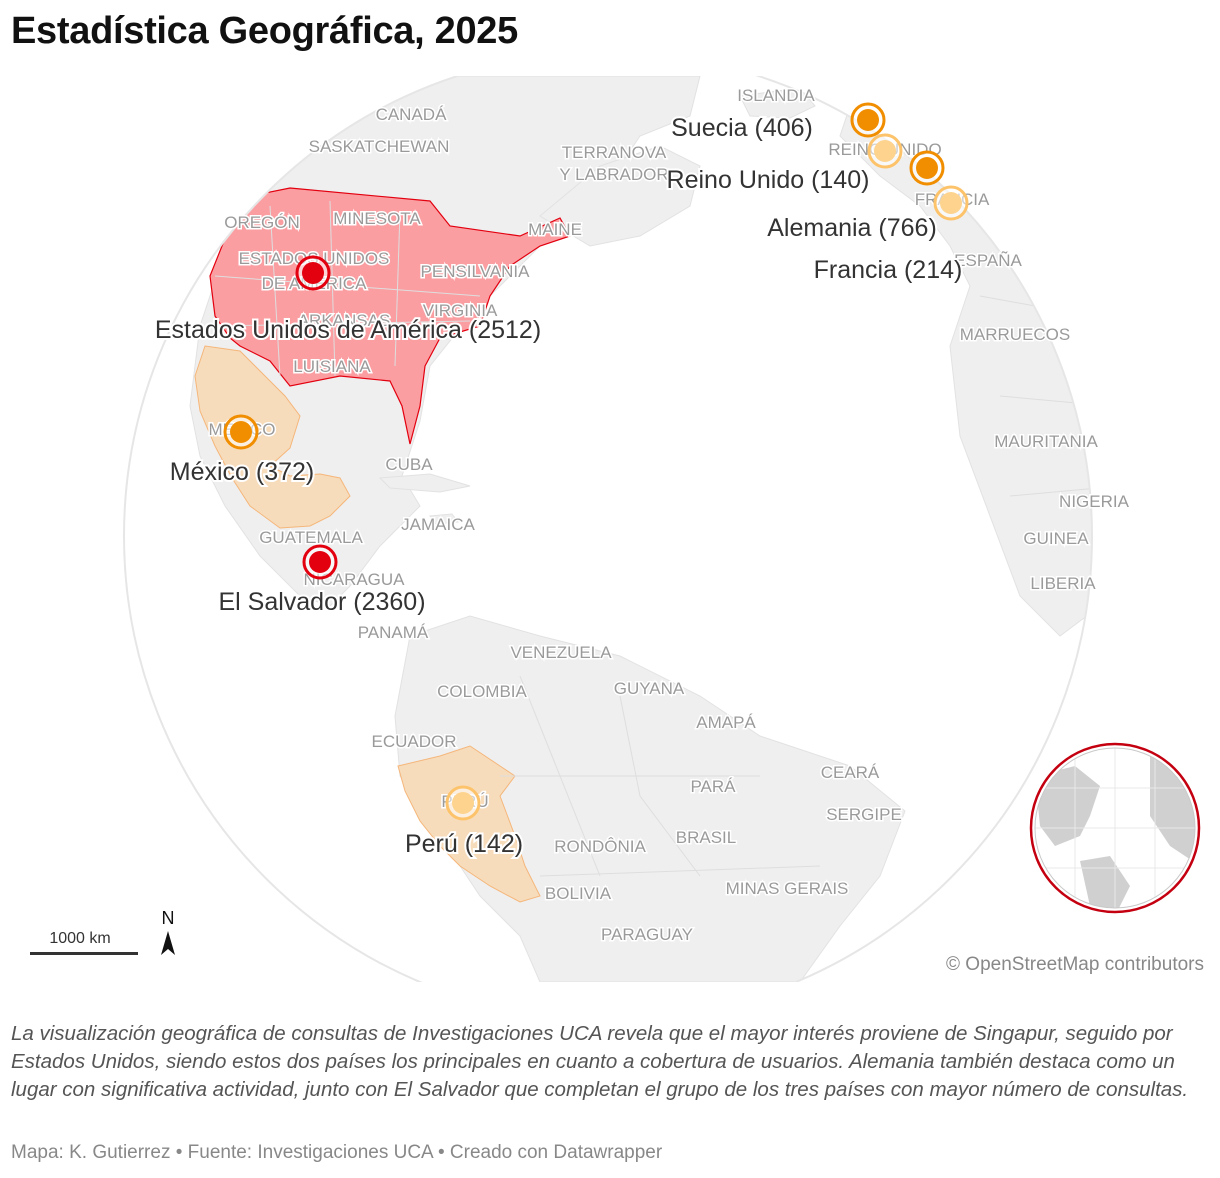  Describe the element at coordinates (168, 943) in the screenshot. I see `north-arrow-icon` at that location.